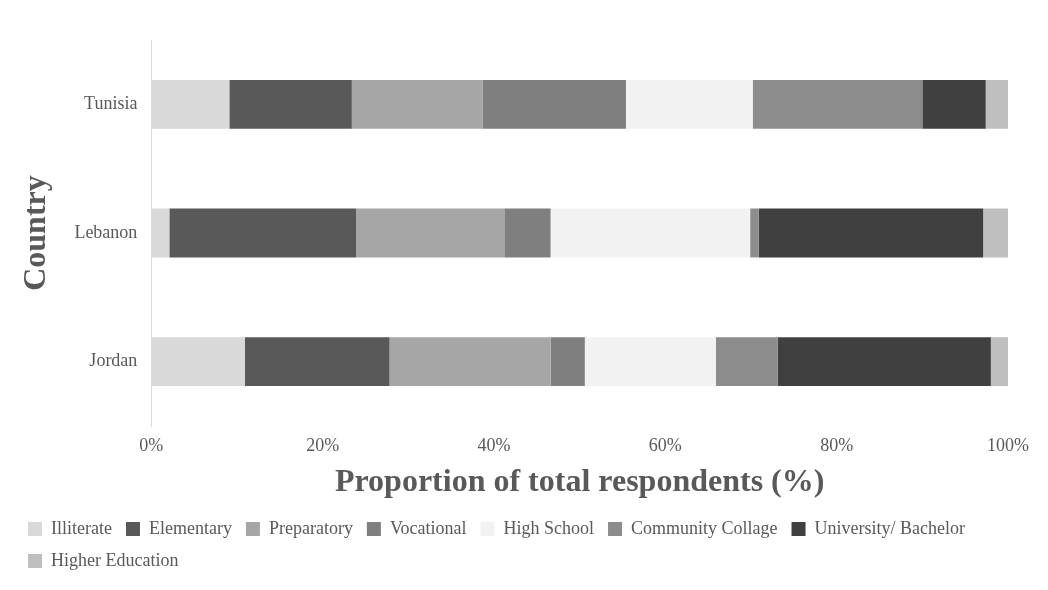 The image size is (1048, 590). What do you see at coordinates (151, 444) in the screenshot?
I see `x-tick-label: 0%` at bounding box center [151, 444].